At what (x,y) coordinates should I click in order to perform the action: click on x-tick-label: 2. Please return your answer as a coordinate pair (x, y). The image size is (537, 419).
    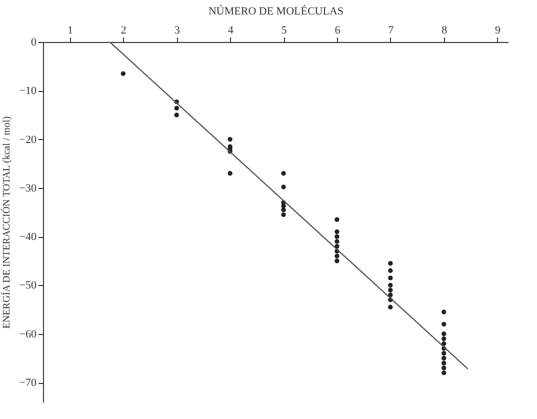
    Looking at the image, I should click on (123, 30).